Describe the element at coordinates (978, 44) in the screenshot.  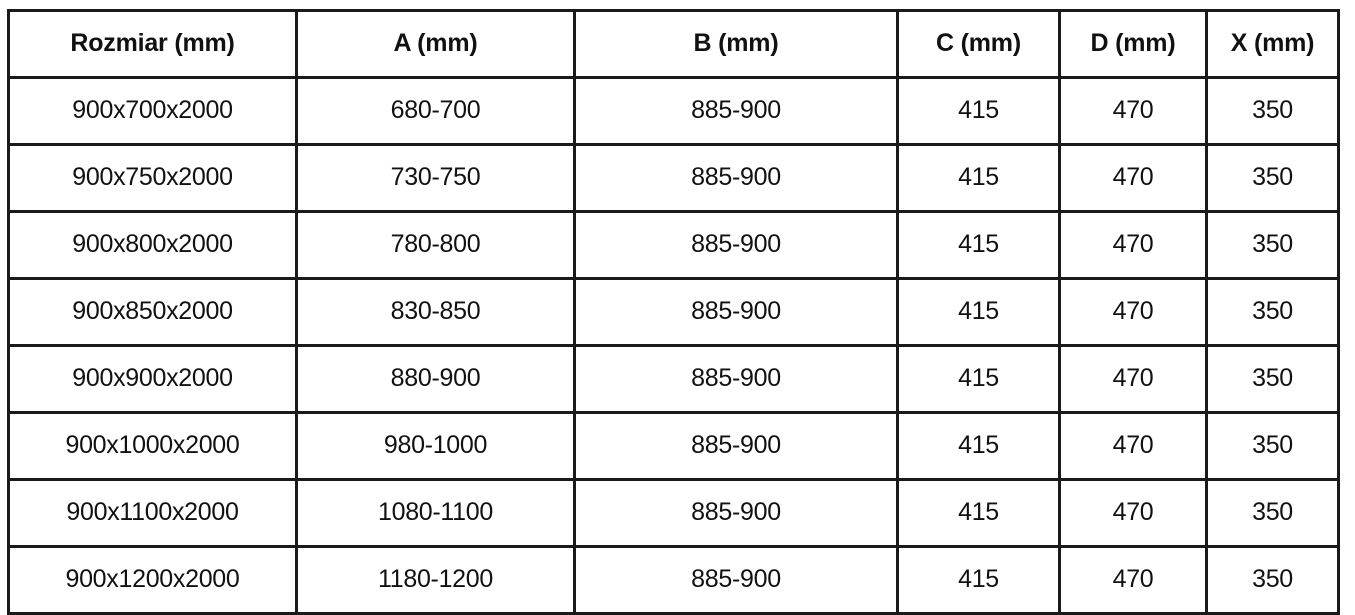
I see `column-header-c: C (mm)` at that location.